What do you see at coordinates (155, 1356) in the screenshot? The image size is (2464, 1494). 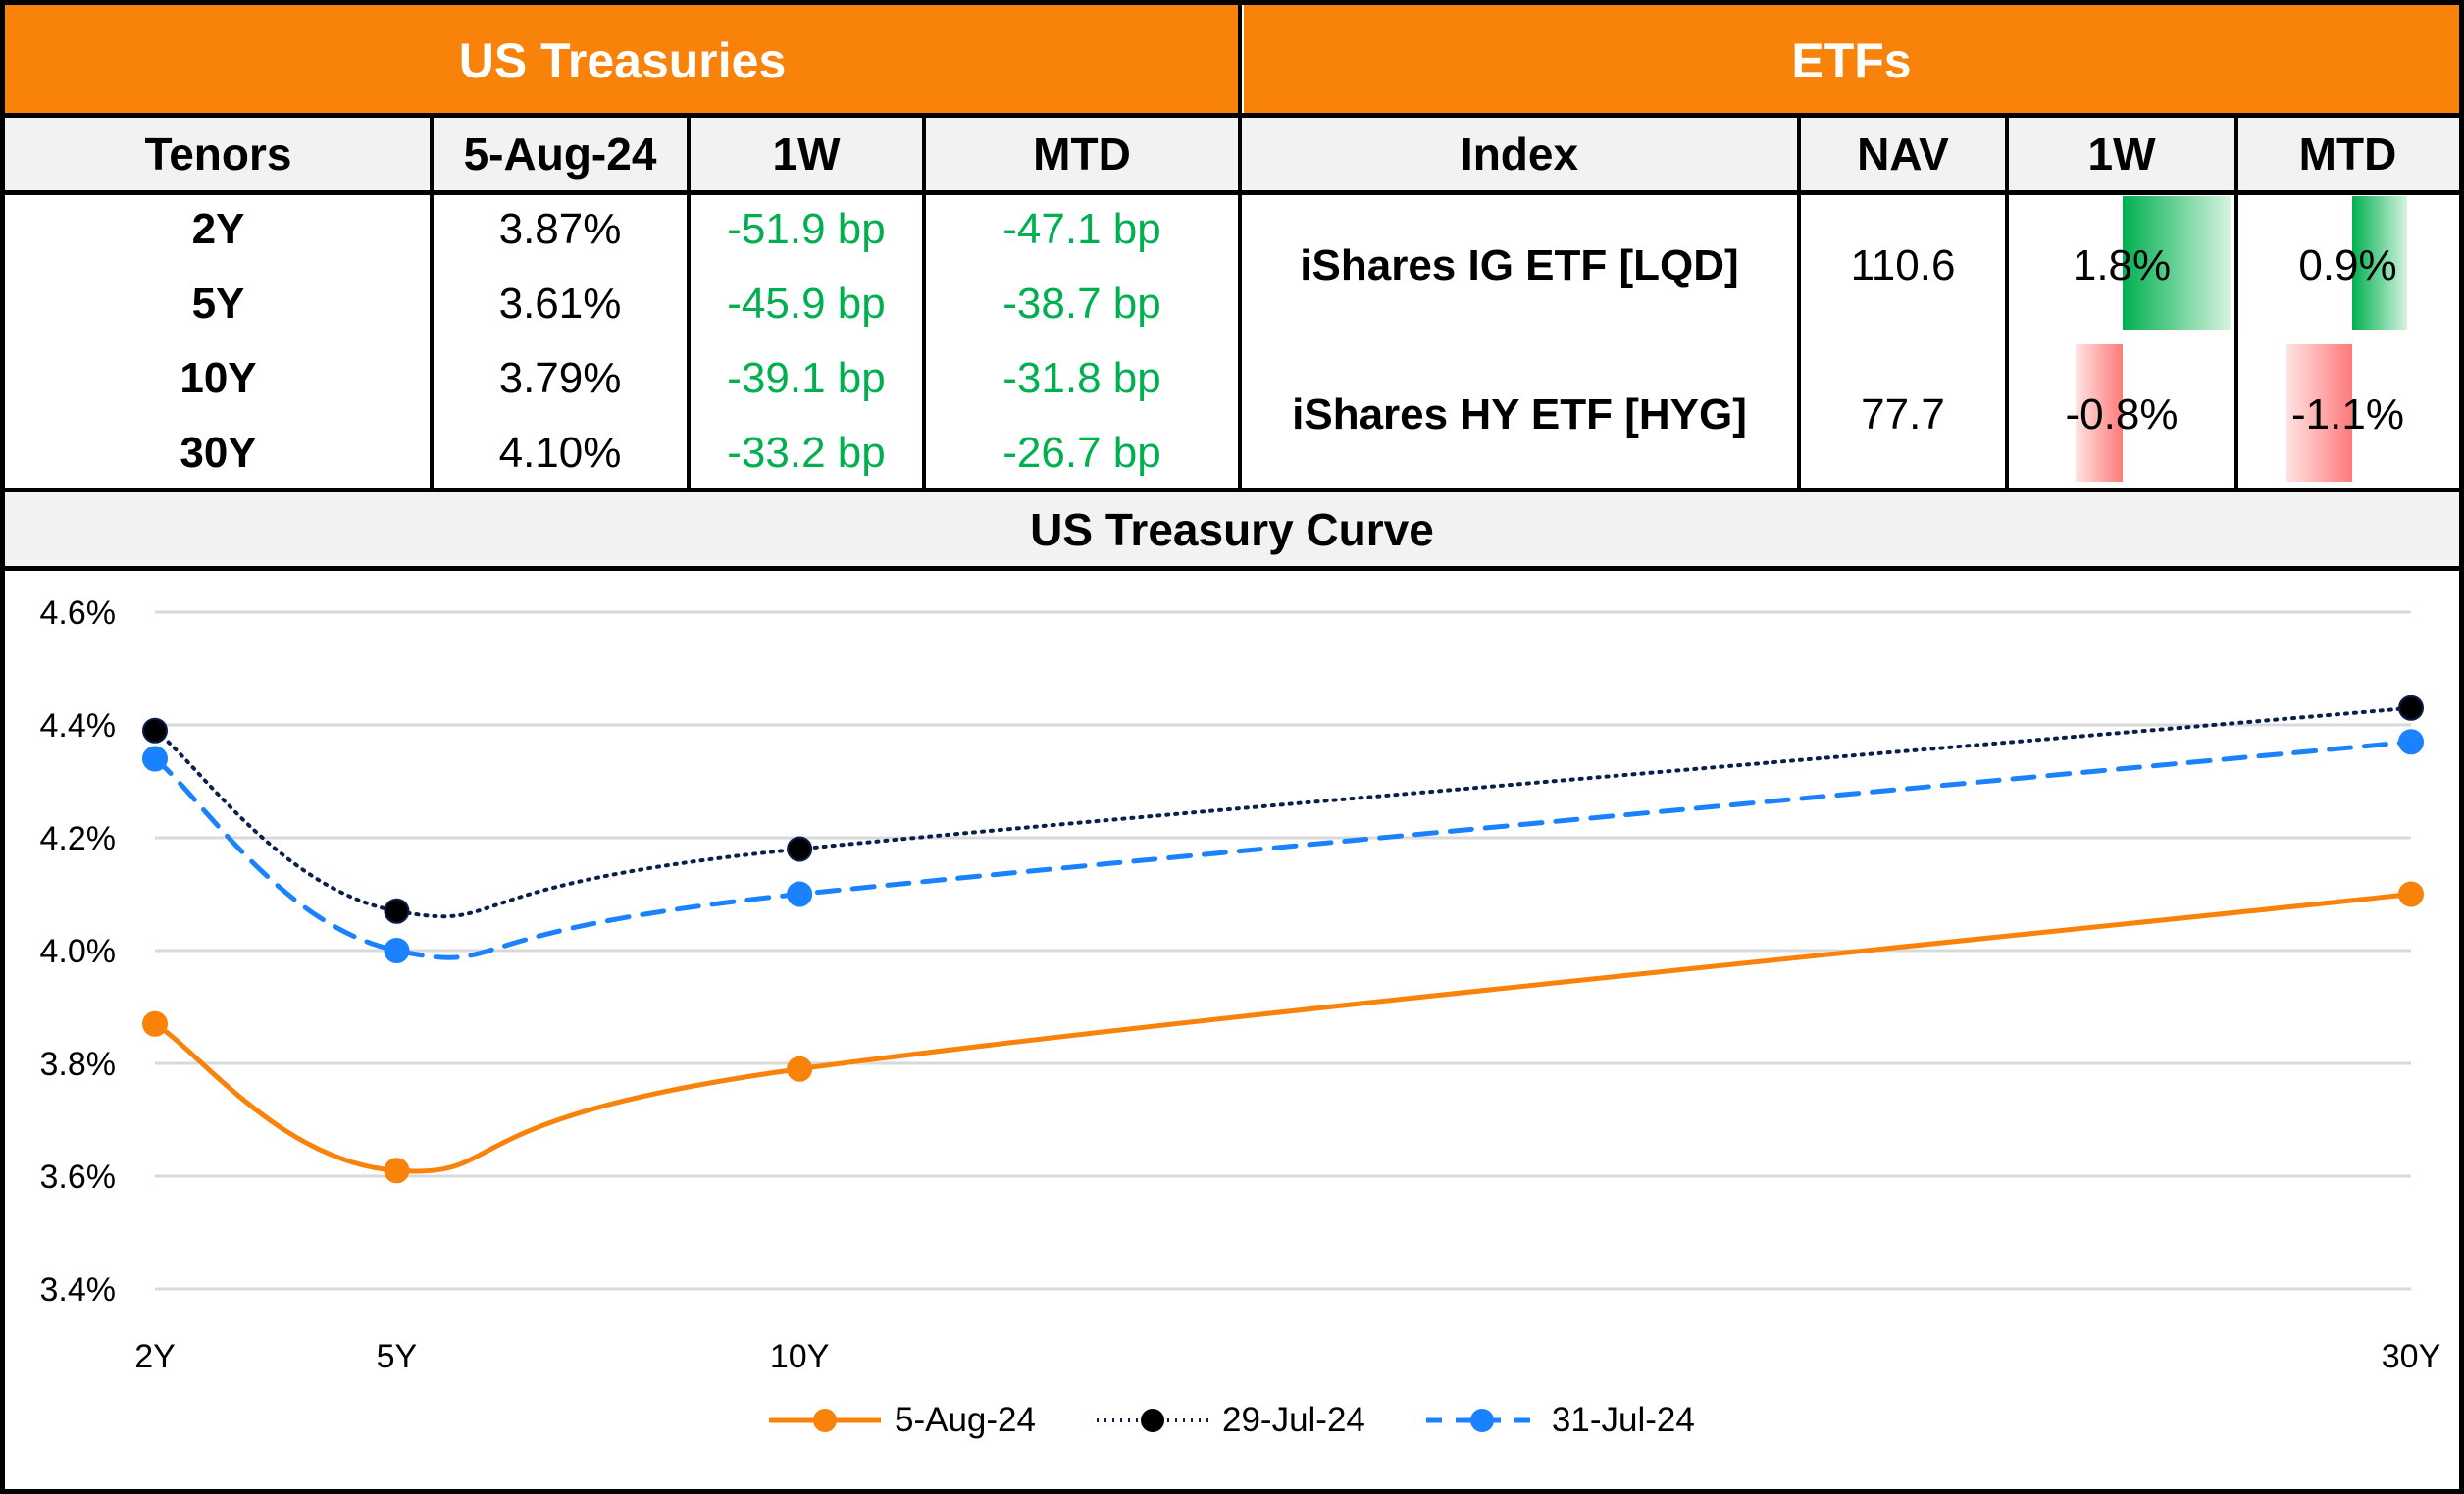 I see `x-tick-label: 2Y` at bounding box center [155, 1356].